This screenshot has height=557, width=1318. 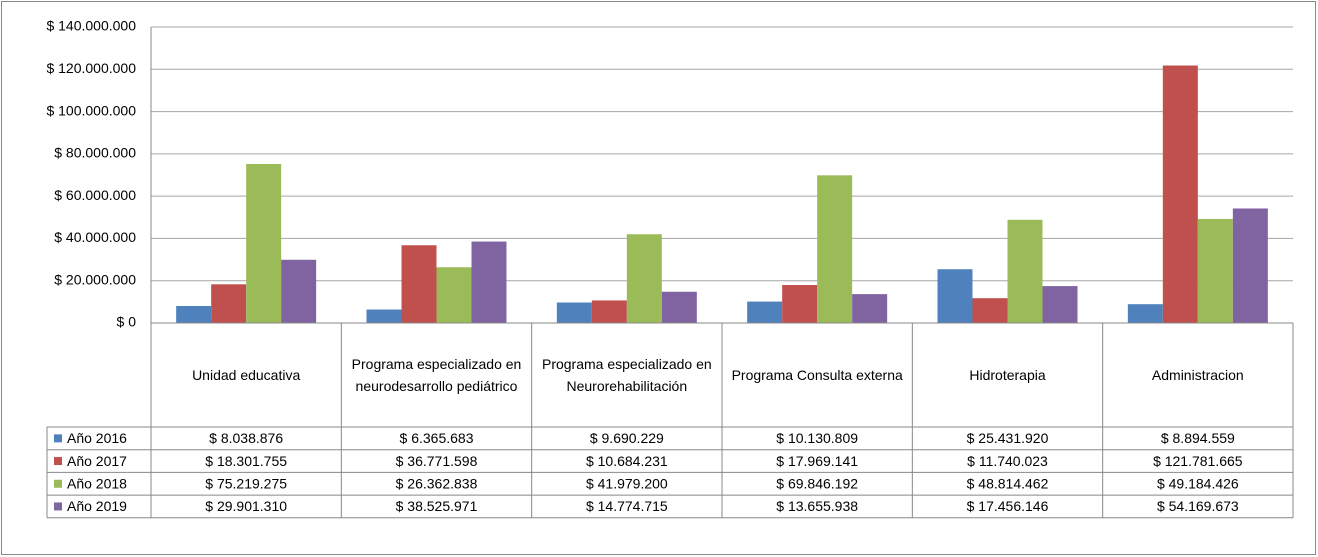 I want to click on data-label: $ 10.684.231, so click(x=627, y=461).